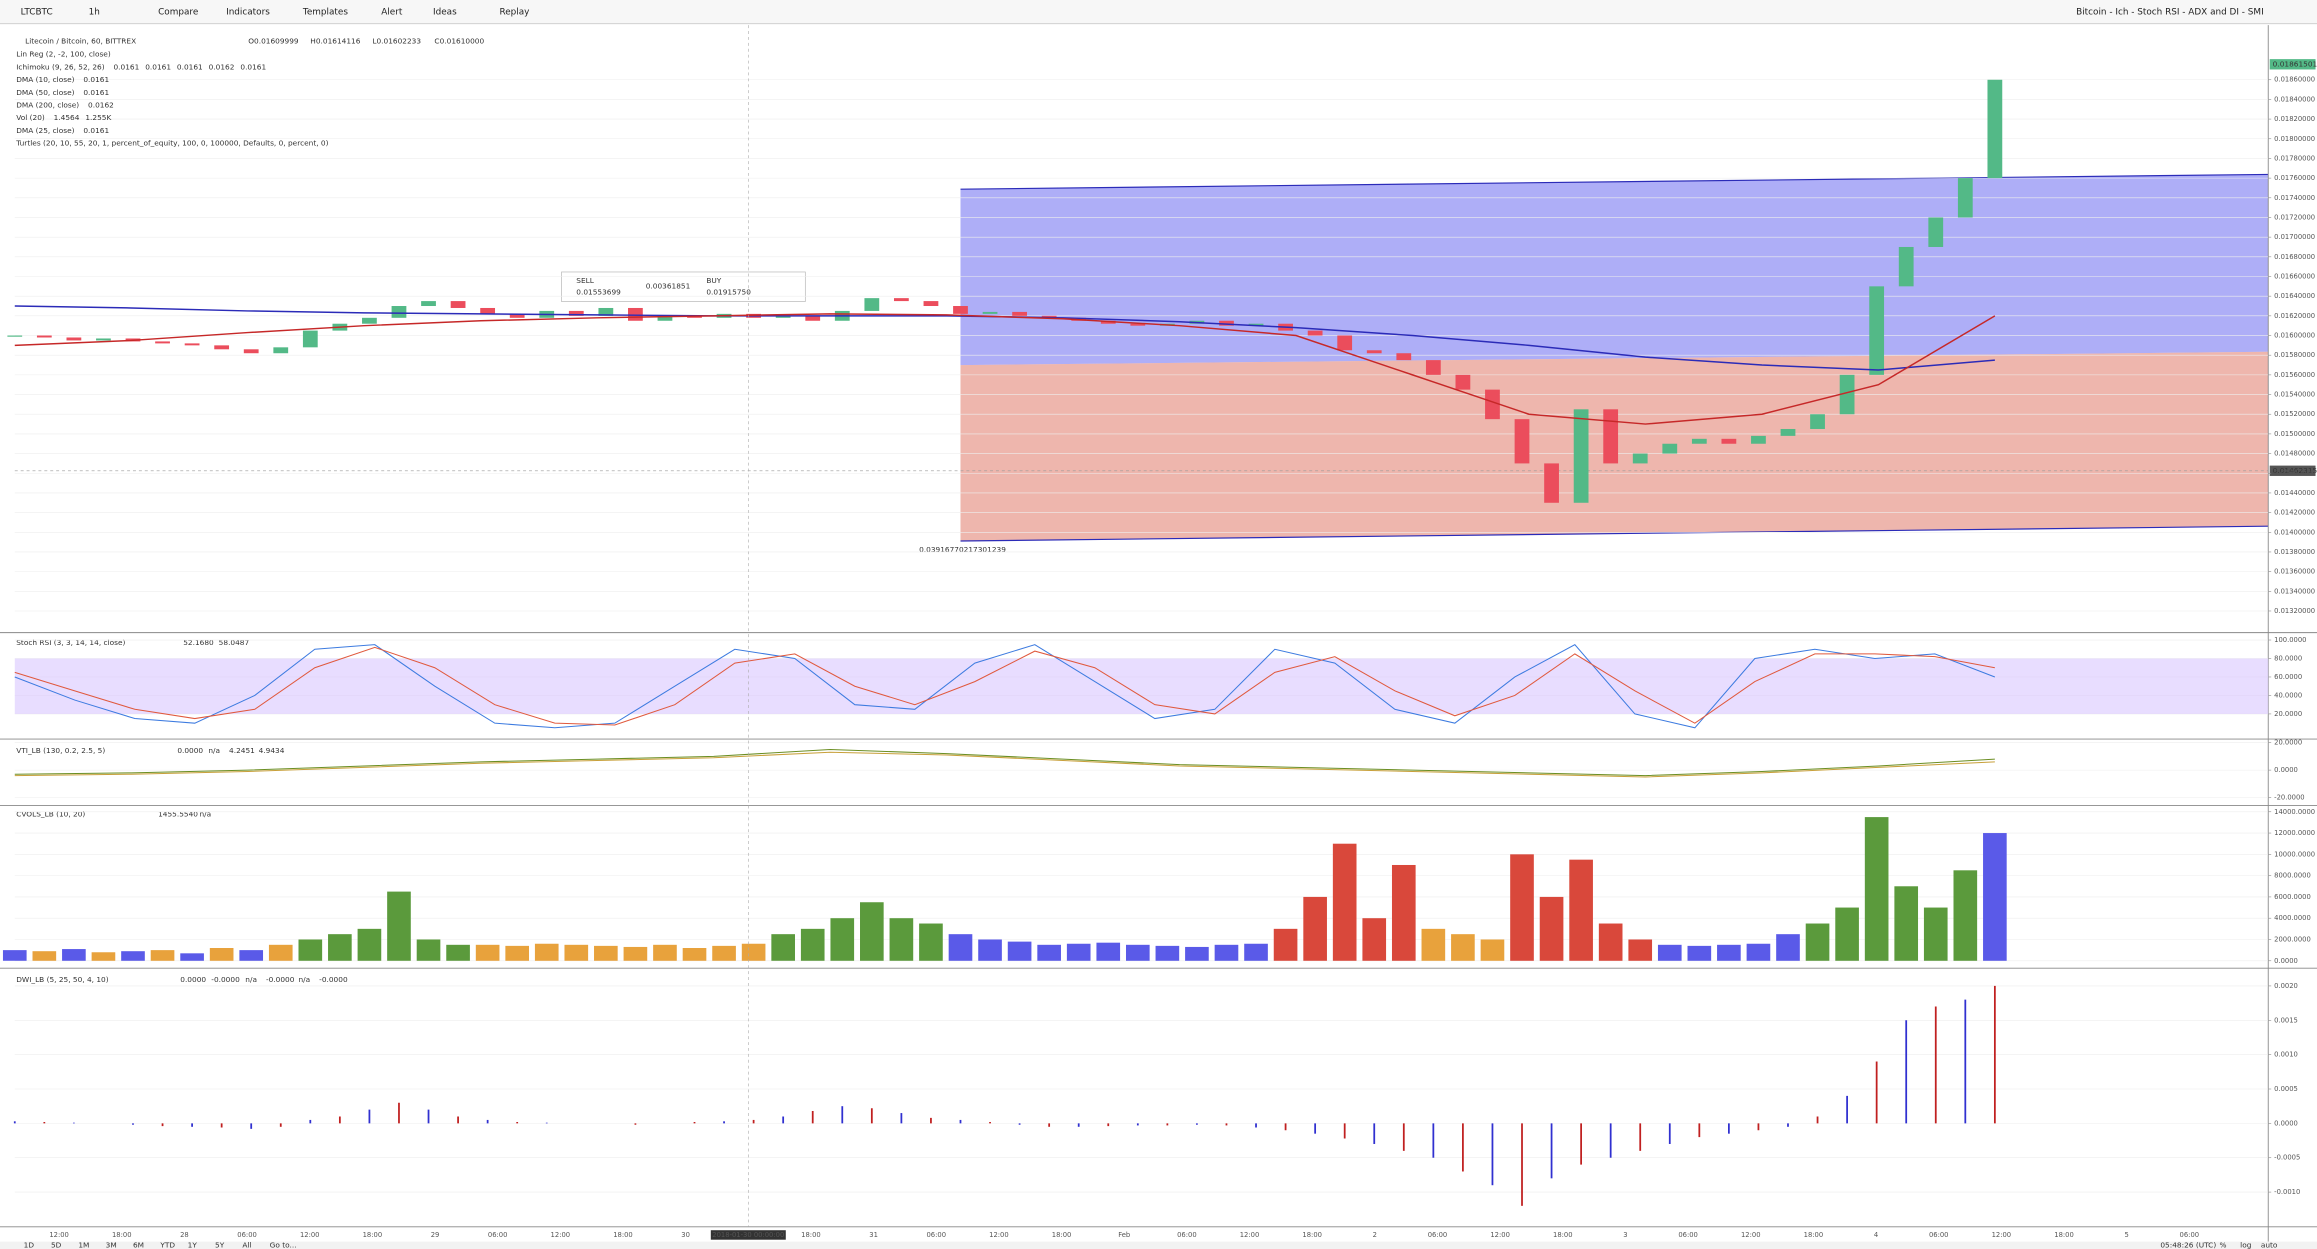 Image resolution: width=2317 pixels, height=1249 pixels. What do you see at coordinates (598, 292) in the screenshot?
I see `sell-price: 0.01553699` at bounding box center [598, 292].